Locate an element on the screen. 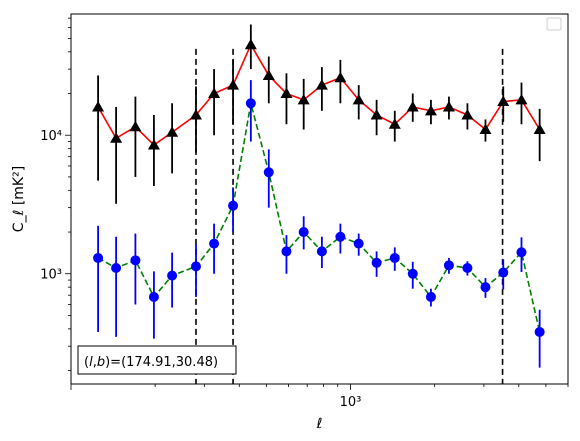  y-tick-label-1: 10⁴ is located at coordinates (51, 136).